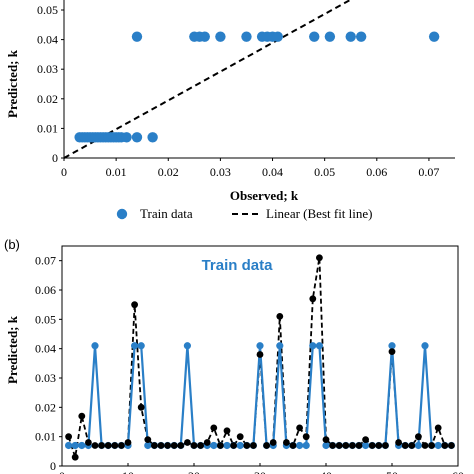 The width and height of the screenshot is (474, 474). I want to click on x-tick-label: 0.07, so click(428, 172).